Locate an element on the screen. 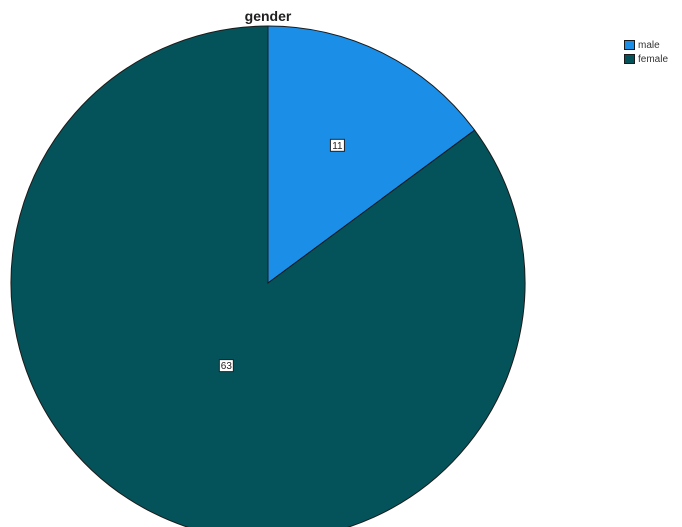 This screenshot has height=527, width=682. legend-swatch-male is located at coordinates (629, 45).